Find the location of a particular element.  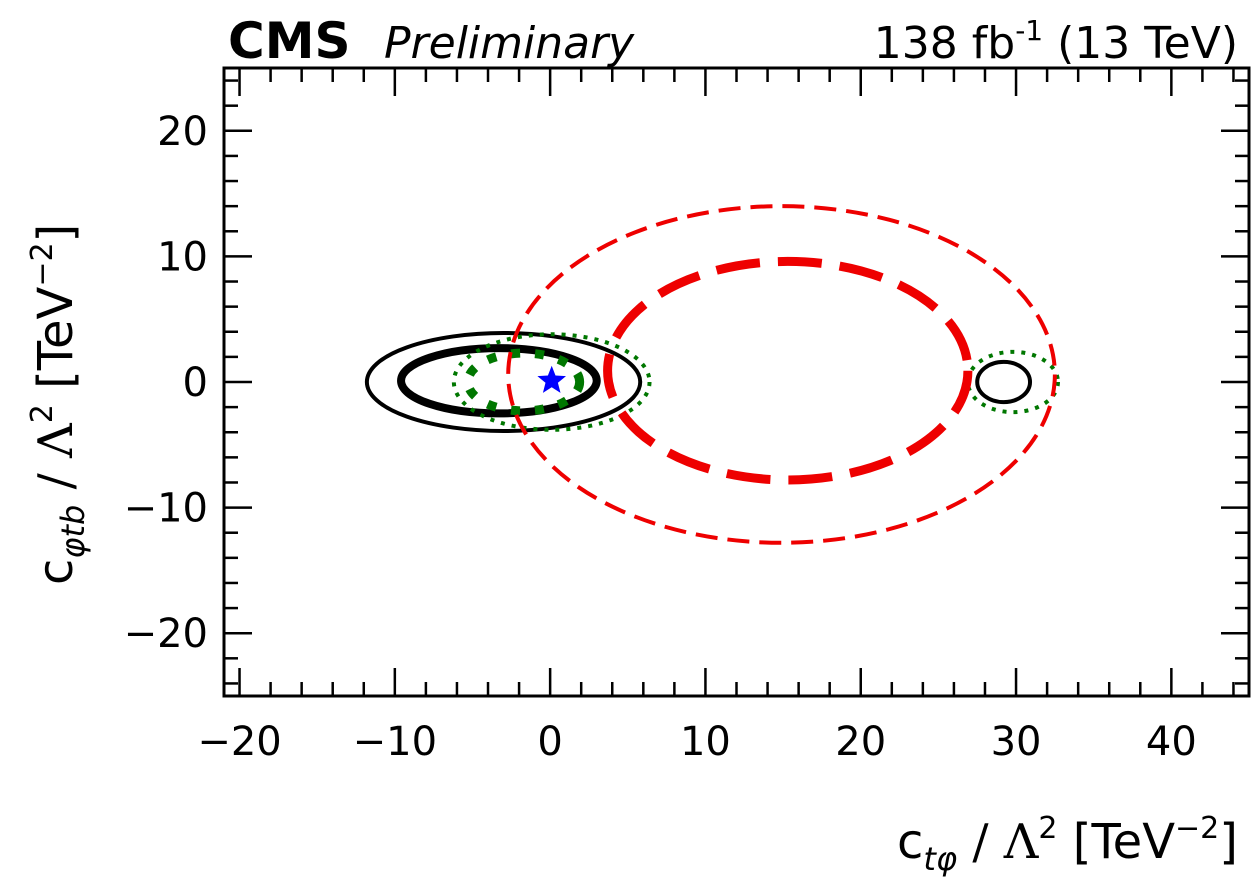

cms-label: CMS is located at coordinates (289, 41).